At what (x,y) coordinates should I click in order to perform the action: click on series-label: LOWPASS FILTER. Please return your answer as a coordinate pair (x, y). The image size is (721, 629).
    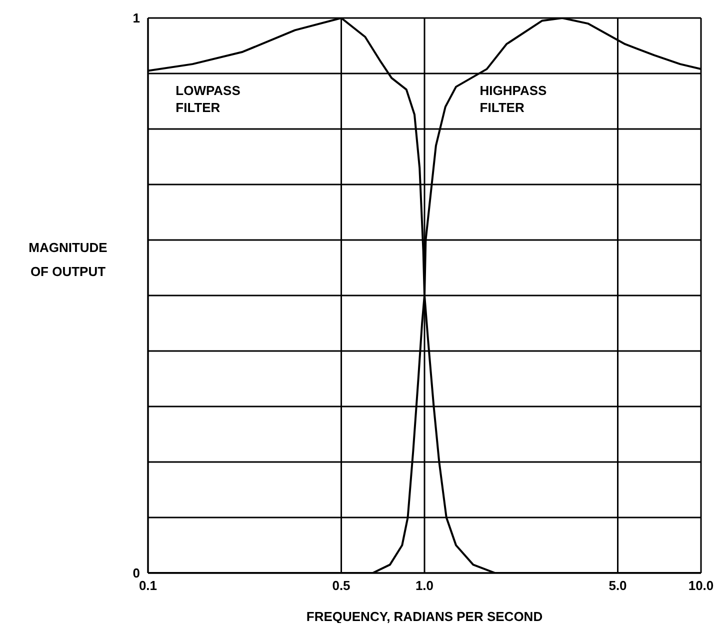
    Looking at the image, I should click on (209, 99).